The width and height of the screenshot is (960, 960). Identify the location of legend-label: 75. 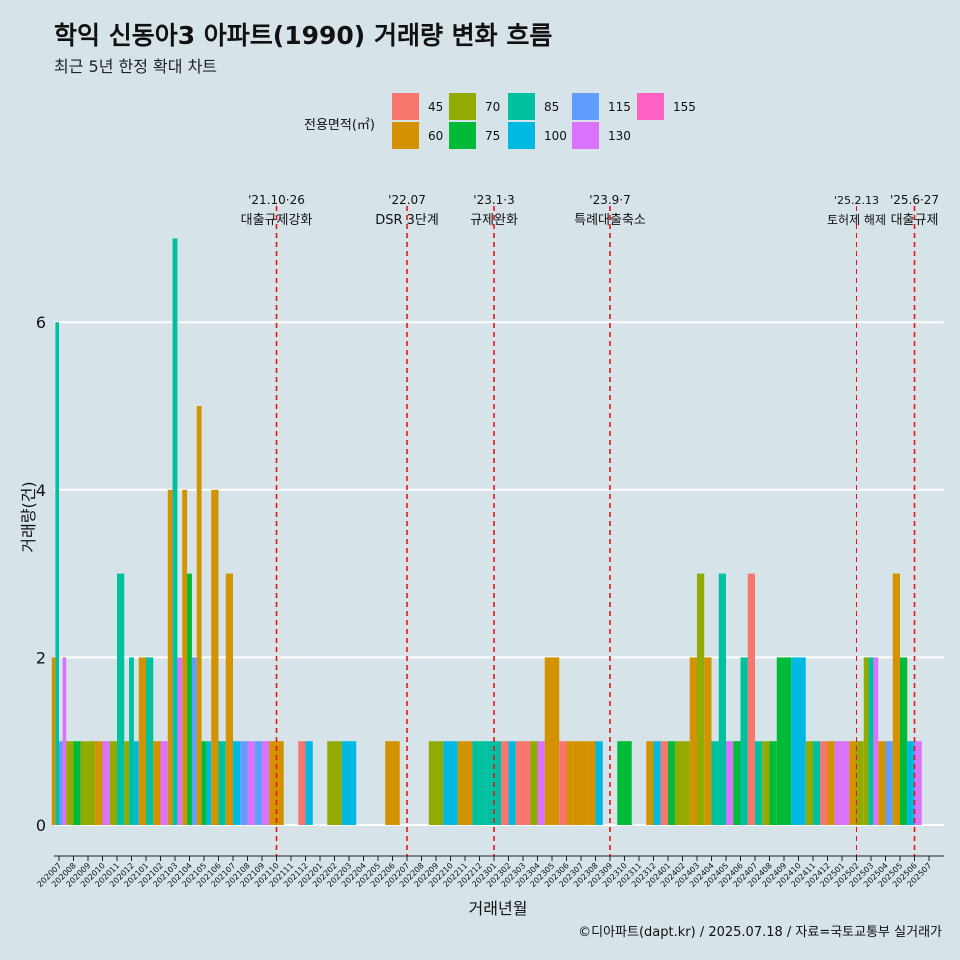
(493, 136).